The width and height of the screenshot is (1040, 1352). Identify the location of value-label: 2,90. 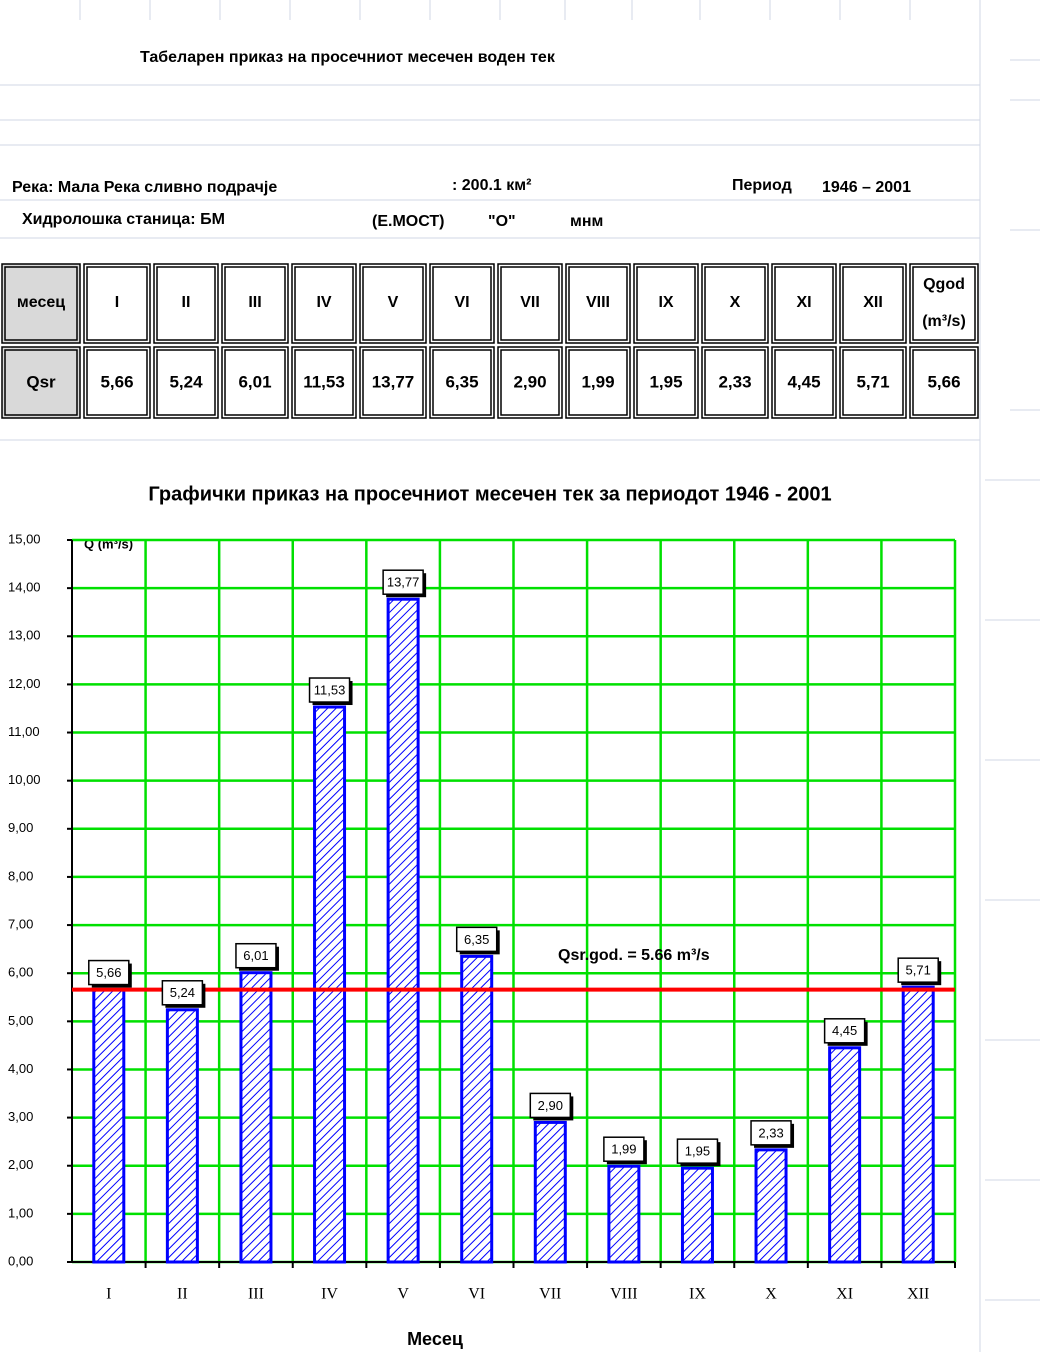
(550, 1105).